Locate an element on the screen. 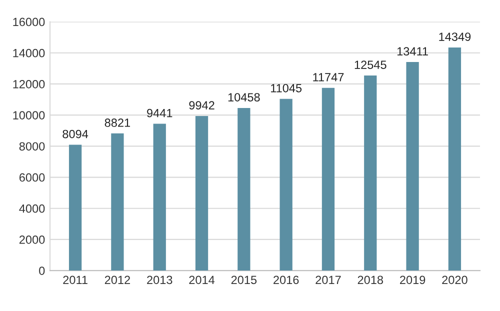 This screenshot has height=311, width=500. y-tick-label: 10000 is located at coordinates (29, 115).